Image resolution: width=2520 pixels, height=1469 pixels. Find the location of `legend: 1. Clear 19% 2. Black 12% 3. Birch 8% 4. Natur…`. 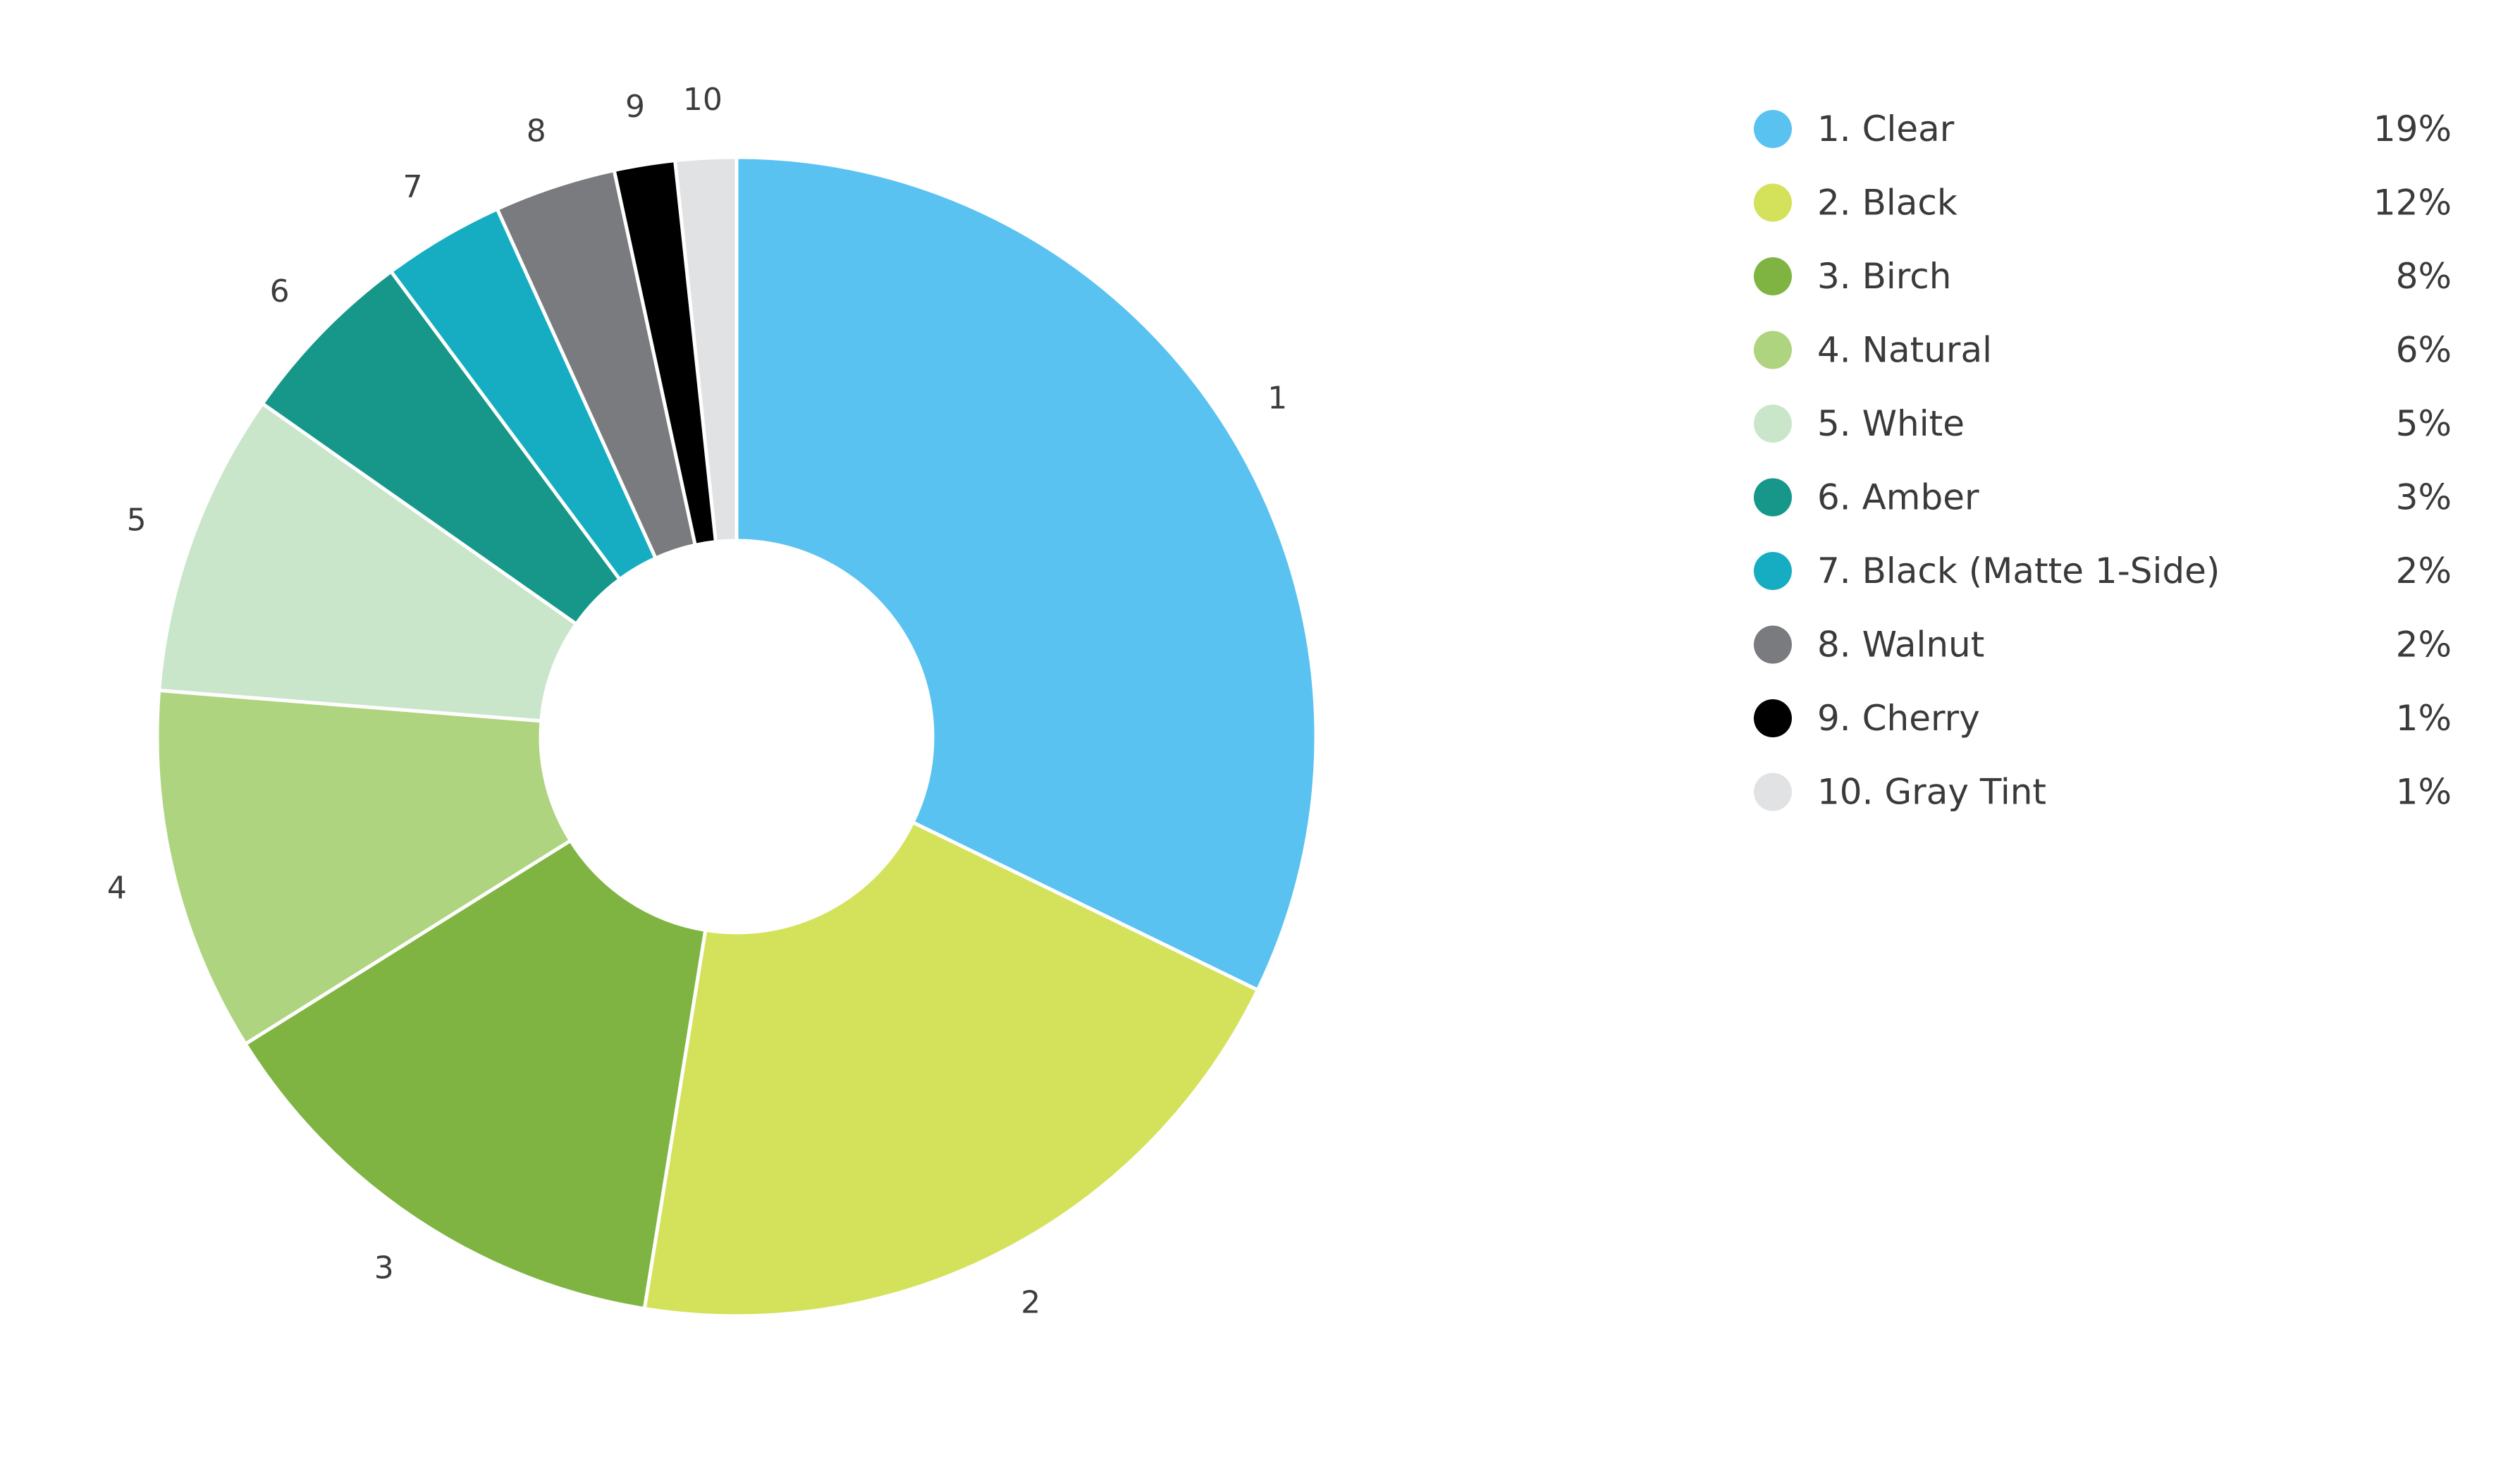

legend: 1. Clear 19% 2. Black 12% 3. Birch 8% 4. Natur… is located at coordinates (2103, 461).